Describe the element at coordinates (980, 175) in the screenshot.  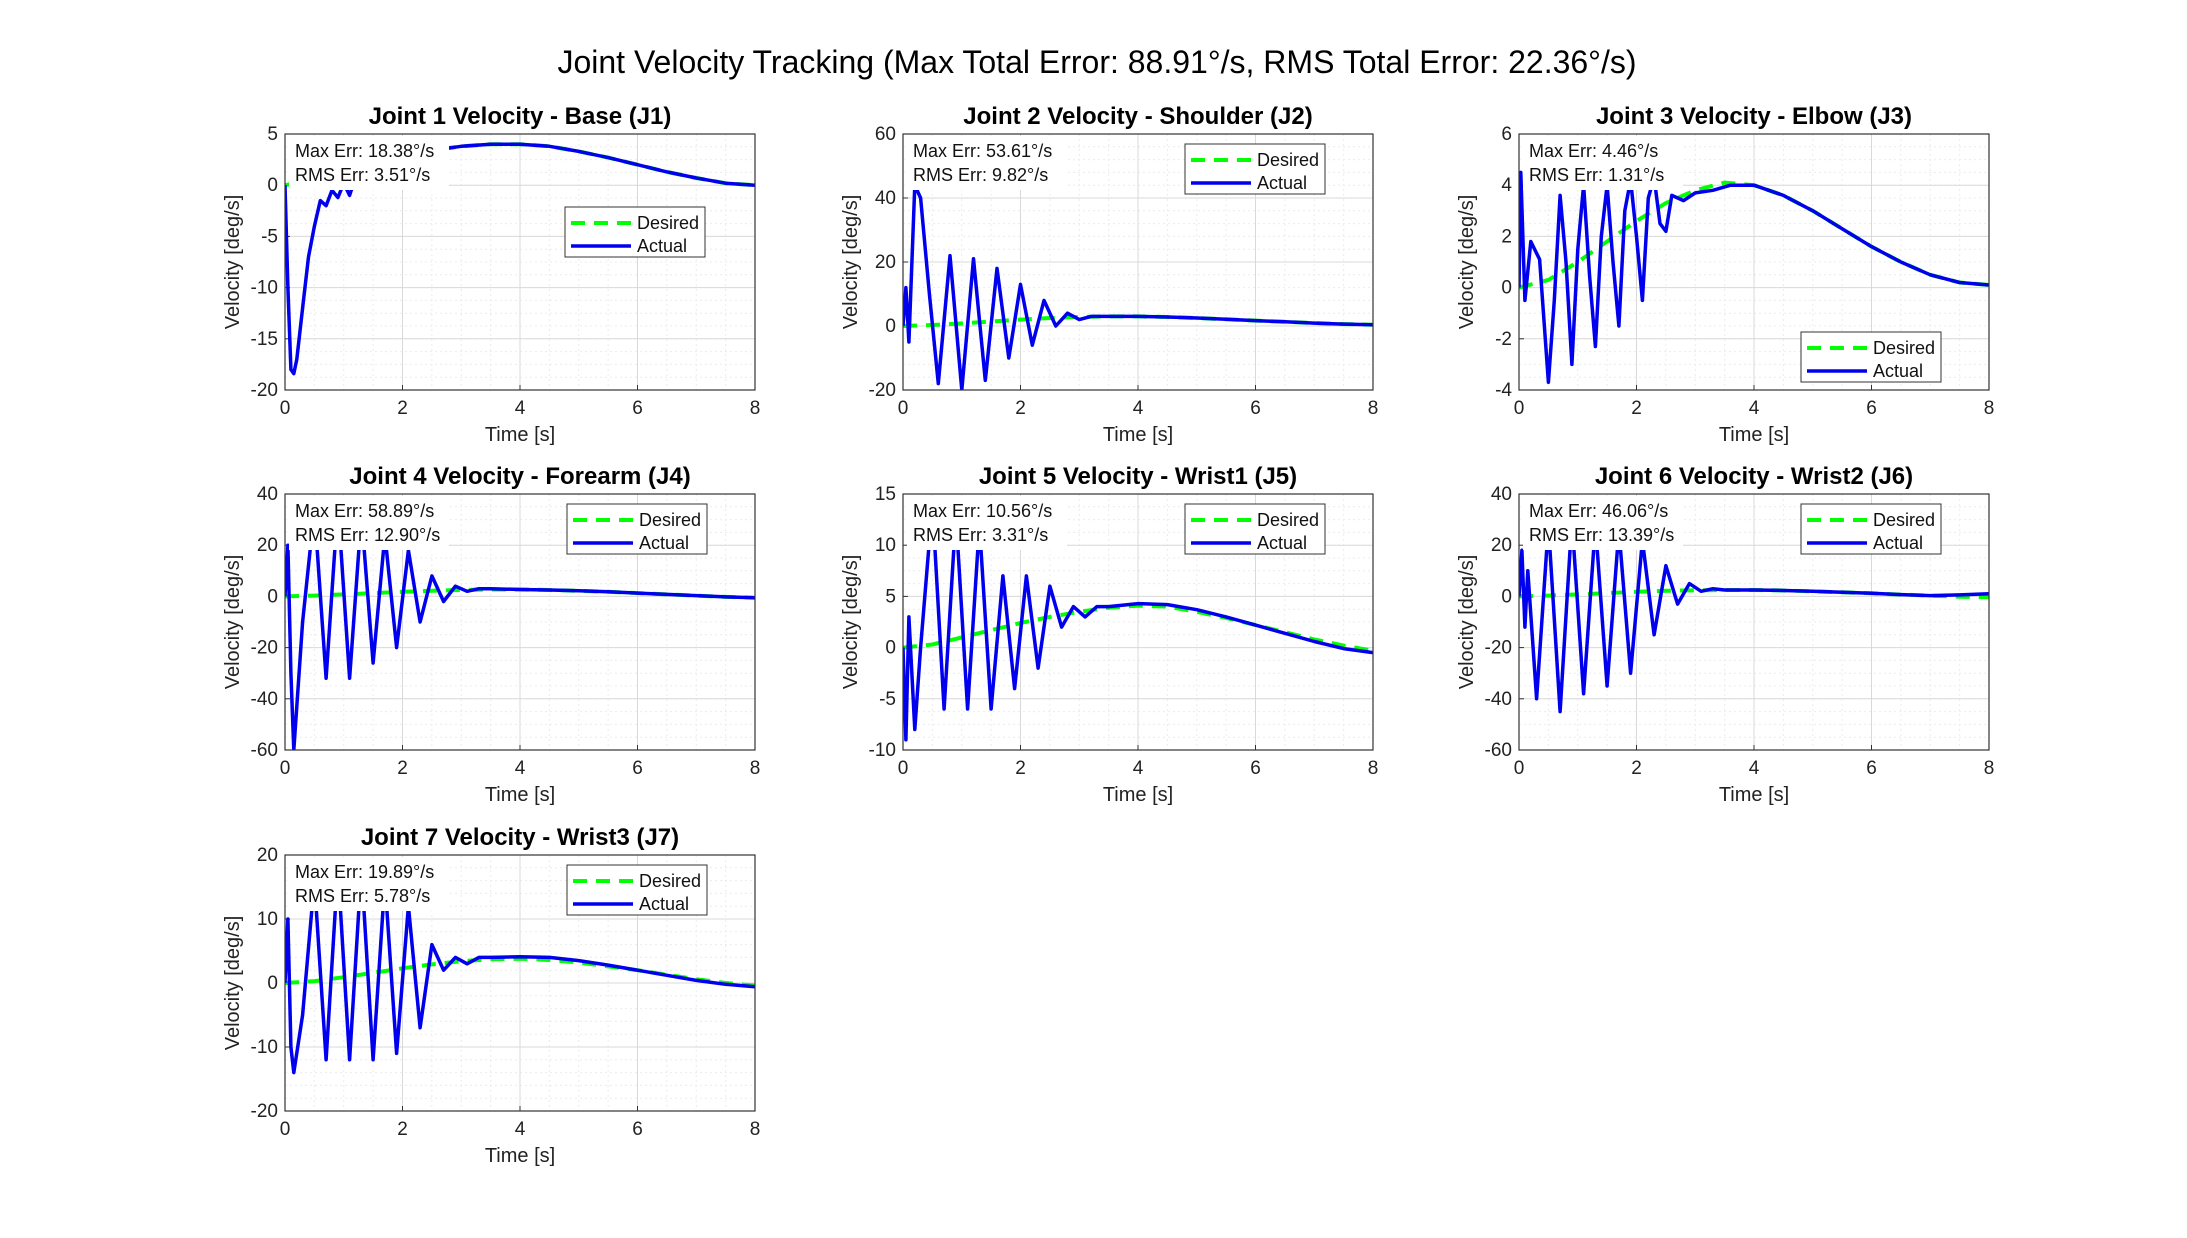
I see `error-annotation: RMS Err: 9.82°/s` at that location.